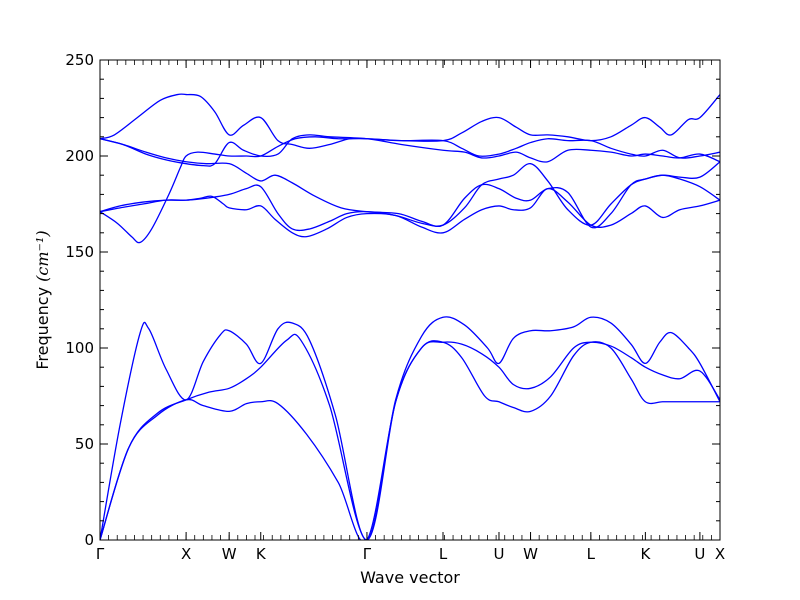  Describe the element at coordinates (79, 252) in the screenshot. I see `y-tick-label: 150` at that location.